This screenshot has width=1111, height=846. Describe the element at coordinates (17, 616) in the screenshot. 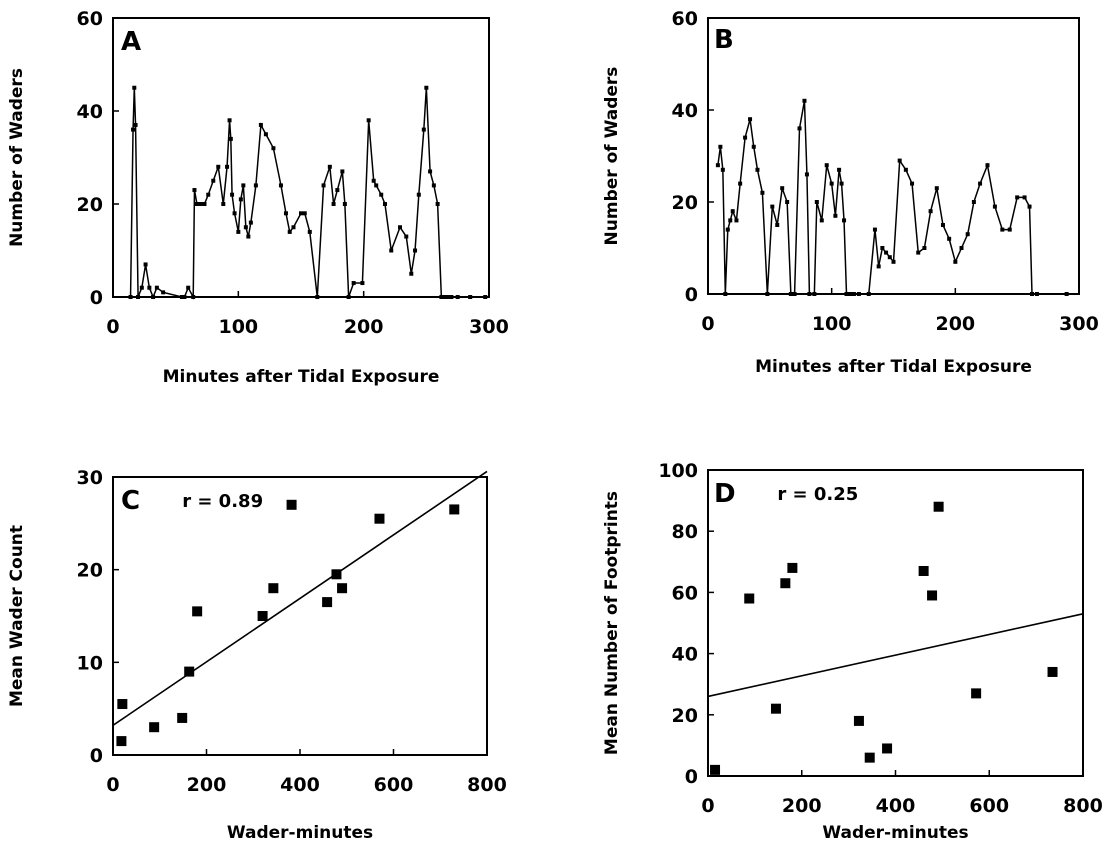

I see `y-axis-label: Mean Wader Count` at that location.